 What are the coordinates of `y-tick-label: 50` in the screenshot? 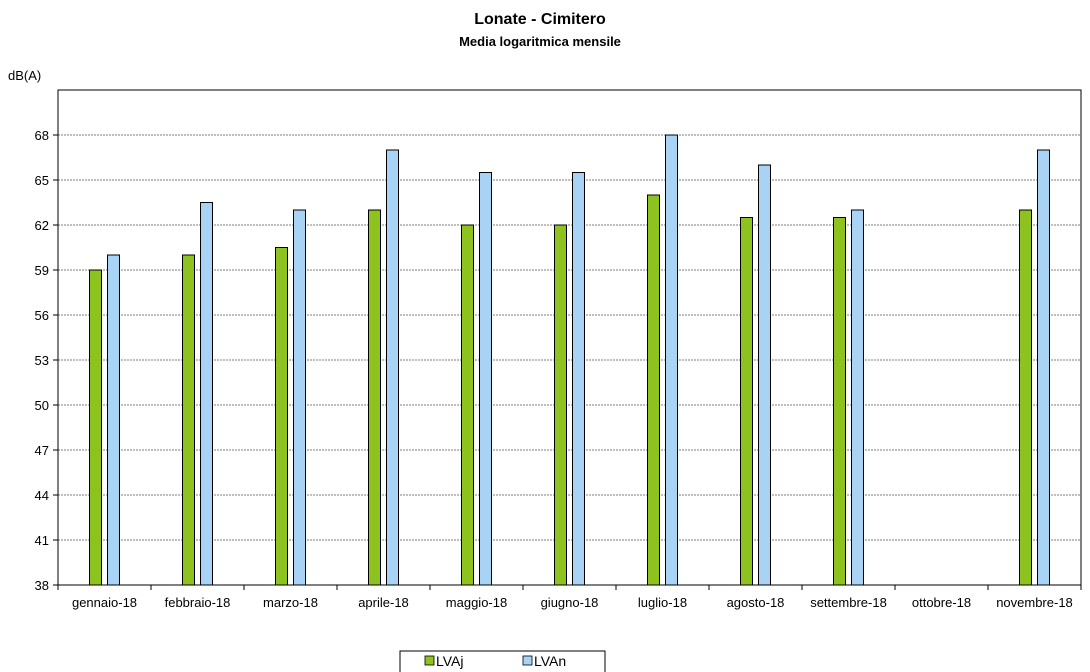 It's located at (42, 405).